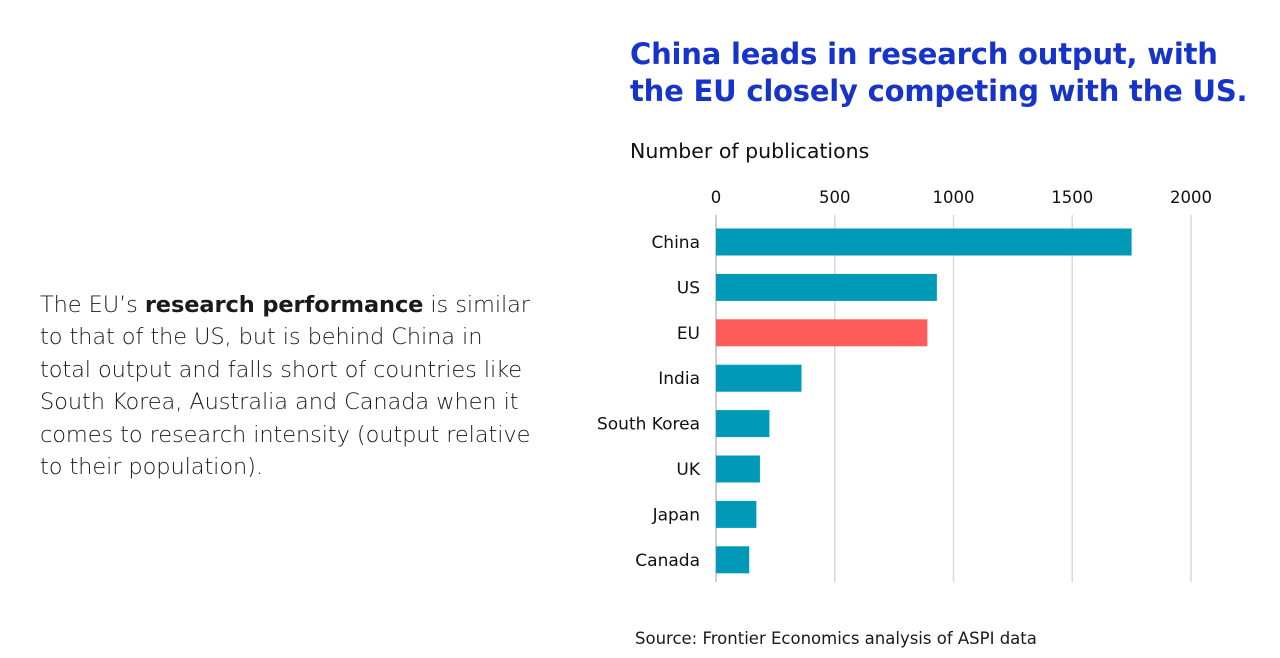 This screenshot has height=658, width=1280. What do you see at coordinates (826, 287) in the screenshot?
I see `bar-us` at bounding box center [826, 287].